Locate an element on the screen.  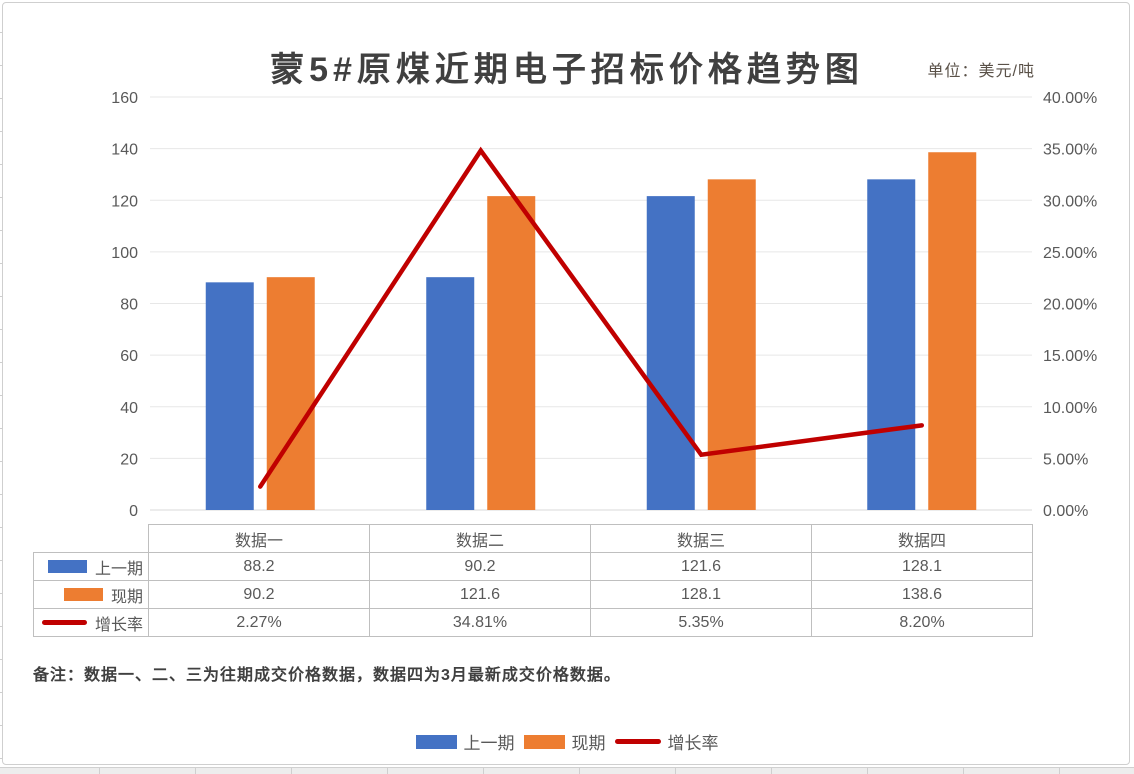
left-axis-tick-label: 80 is located at coordinates (129, 305).